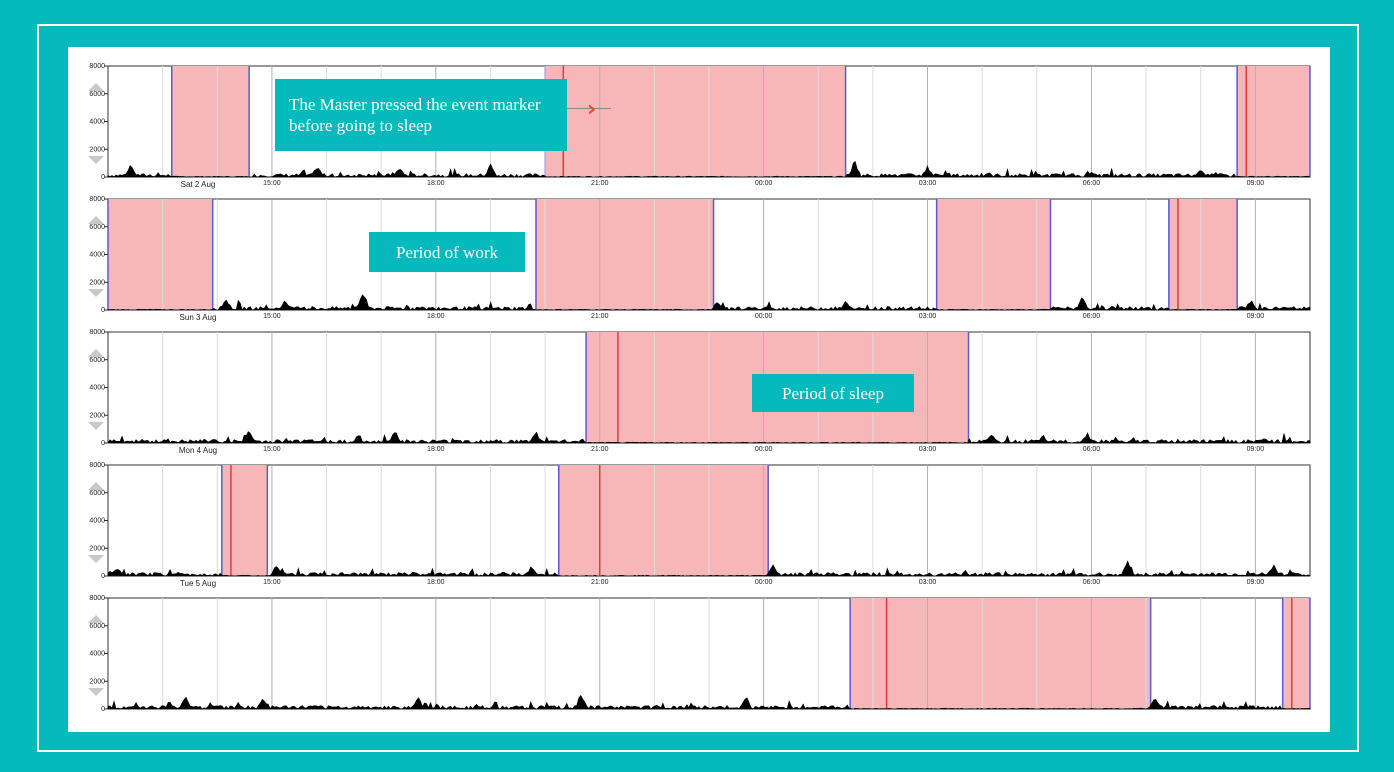 This screenshot has width=1394, height=772. Describe the element at coordinates (833, 393) in the screenshot. I see `sleep-period-annotation: Period of sleep` at that location.